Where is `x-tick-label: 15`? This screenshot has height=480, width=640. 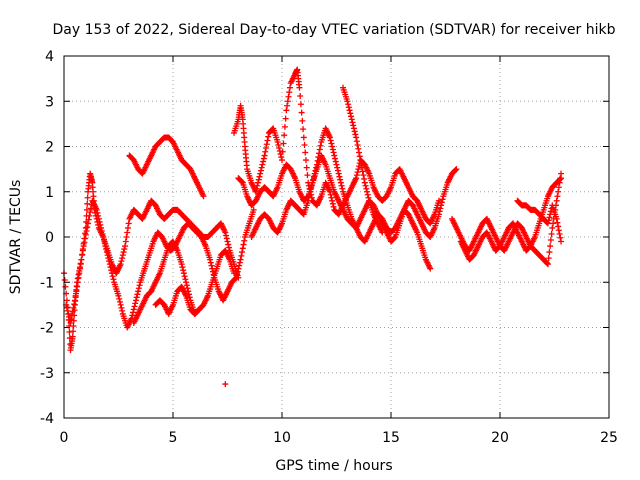
x-tick-label: 15 is located at coordinates (391, 438).